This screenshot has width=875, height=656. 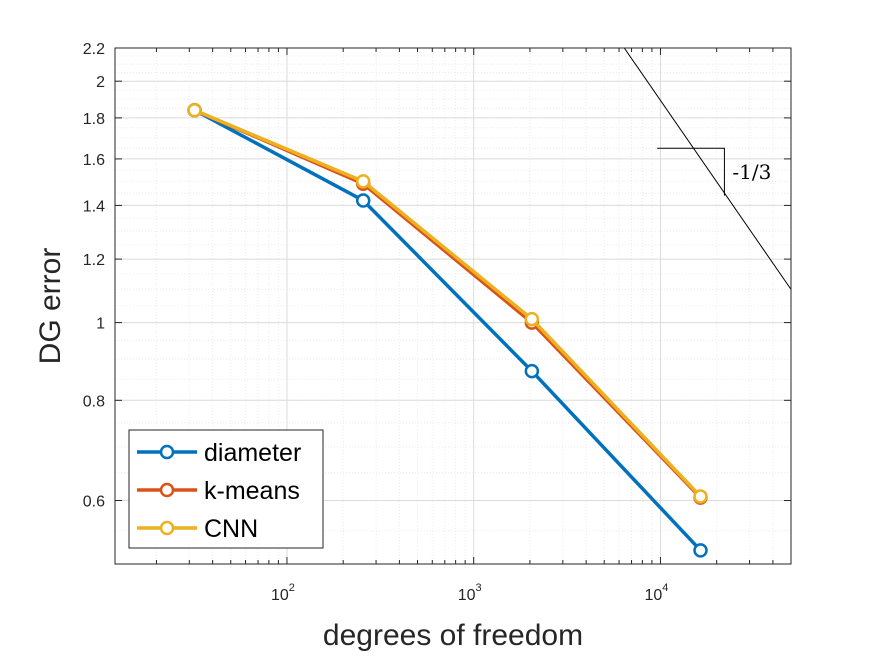 I want to click on y-tick-label: 1.4, so click(x=94, y=206).